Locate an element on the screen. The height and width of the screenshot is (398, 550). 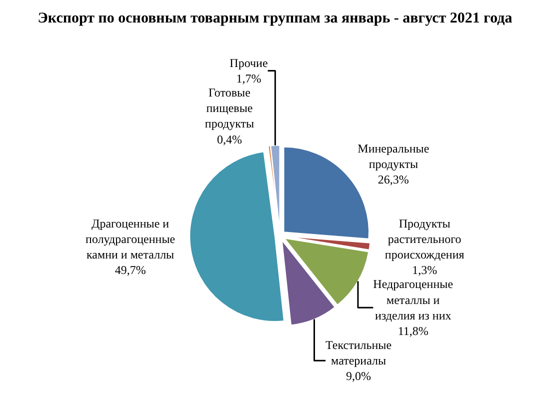
data-label: 9,0% is located at coordinates (359, 376).